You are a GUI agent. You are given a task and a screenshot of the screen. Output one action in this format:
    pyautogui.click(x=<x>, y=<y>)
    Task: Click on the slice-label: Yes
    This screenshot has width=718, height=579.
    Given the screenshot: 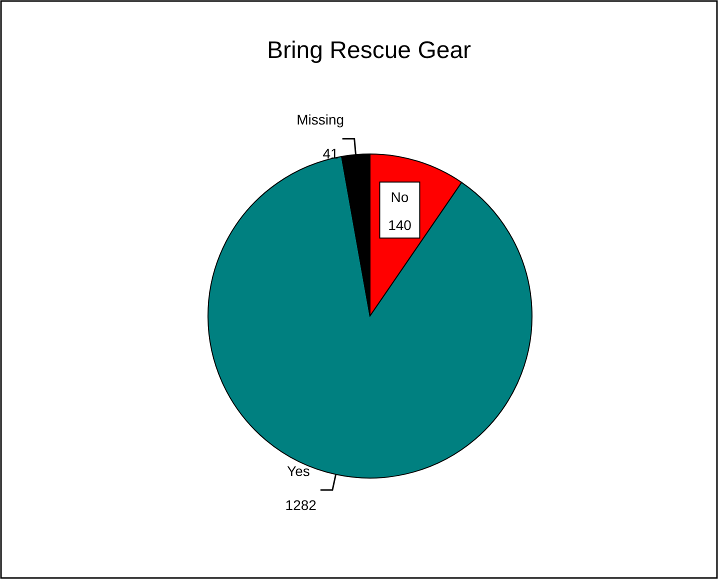 What is the action you would take?
    pyautogui.click(x=298, y=470)
    